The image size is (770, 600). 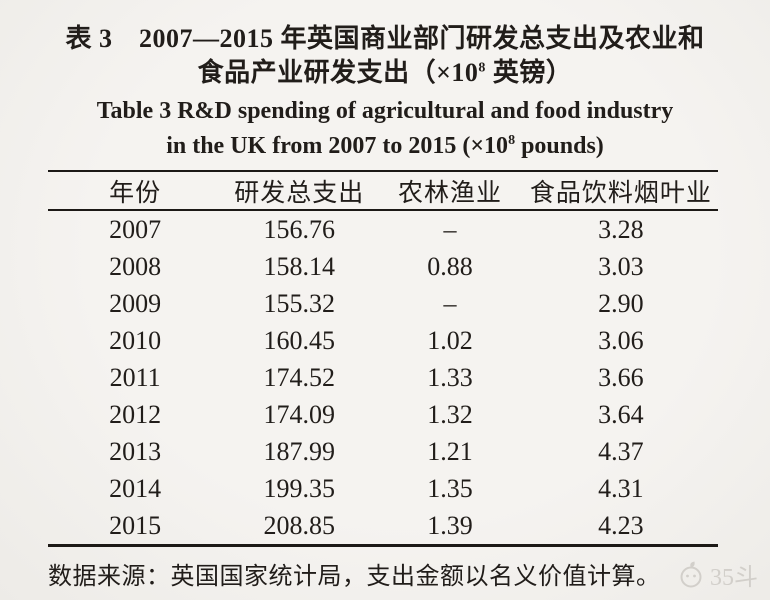 What do you see at coordinates (621, 303) in the screenshot?
I see `table-cell: 2.90` at bounding box center [621, 303].